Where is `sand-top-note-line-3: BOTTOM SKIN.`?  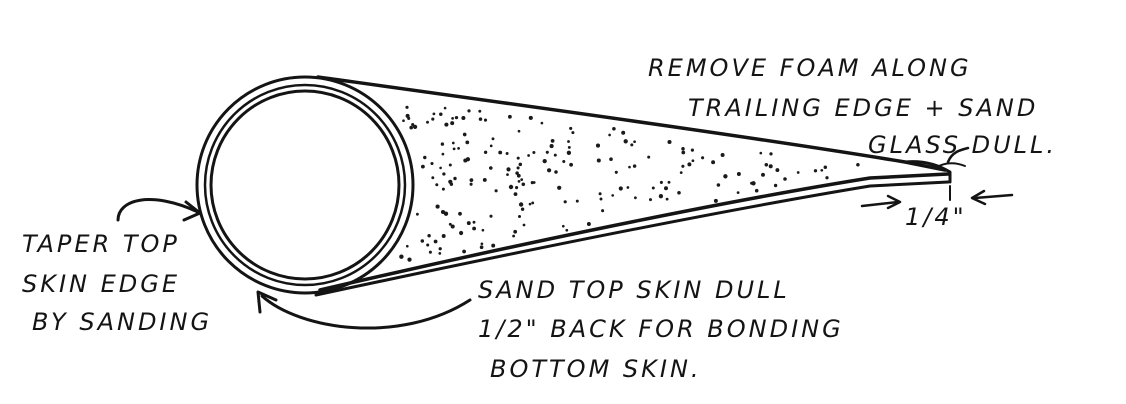 sand-top-note-line-3: BOTTOM SKIN. is located at coordinates (596, 369).